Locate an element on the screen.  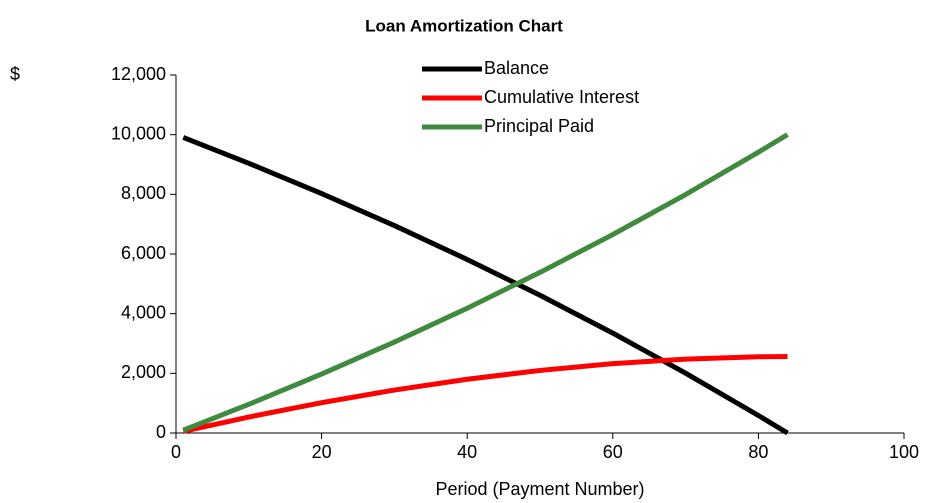
x-tick-label: 0 is located at coordinates (176, 452).